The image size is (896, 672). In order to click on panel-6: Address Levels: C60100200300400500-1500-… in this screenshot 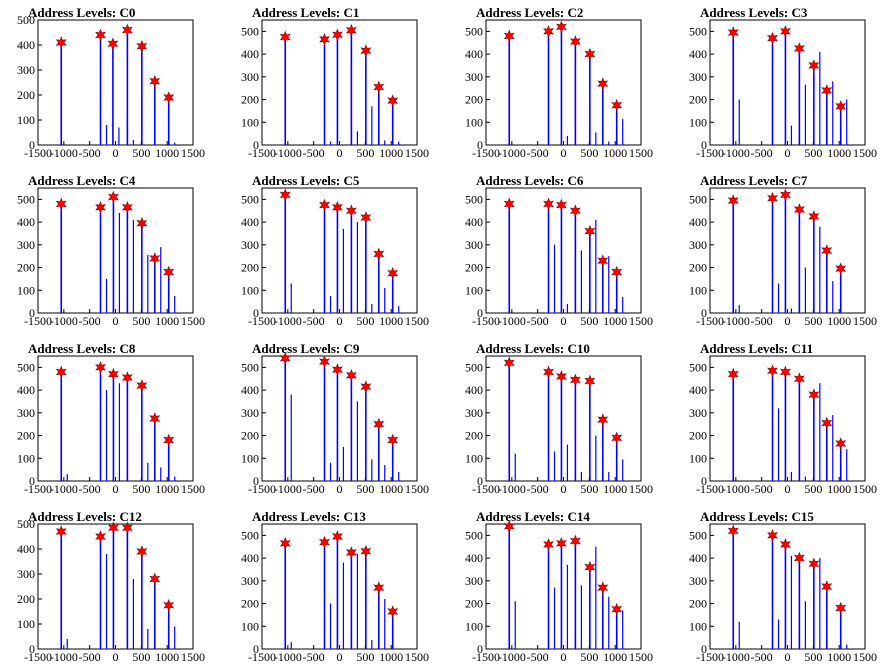, I will do `click(559, 250)`.